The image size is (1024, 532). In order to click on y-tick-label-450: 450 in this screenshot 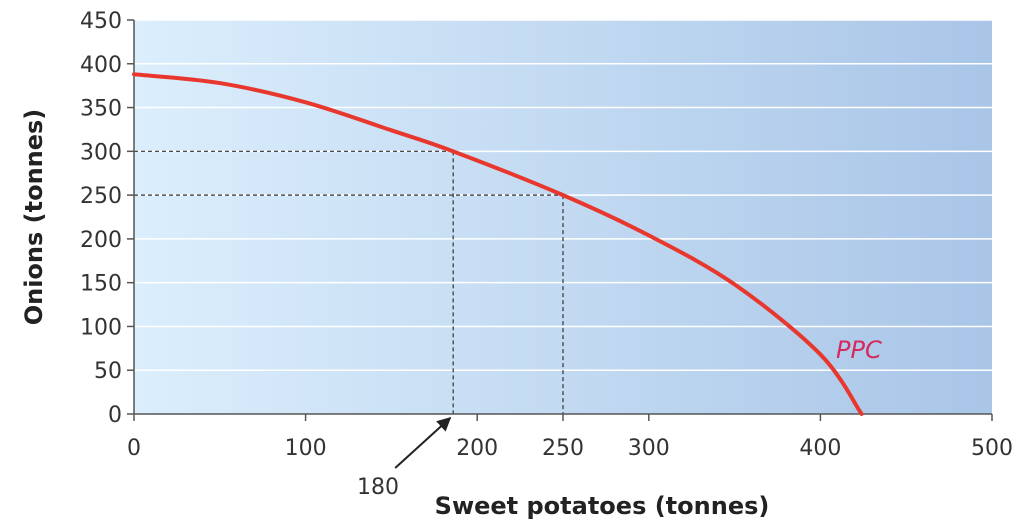, I will do `click(101, 21)`.